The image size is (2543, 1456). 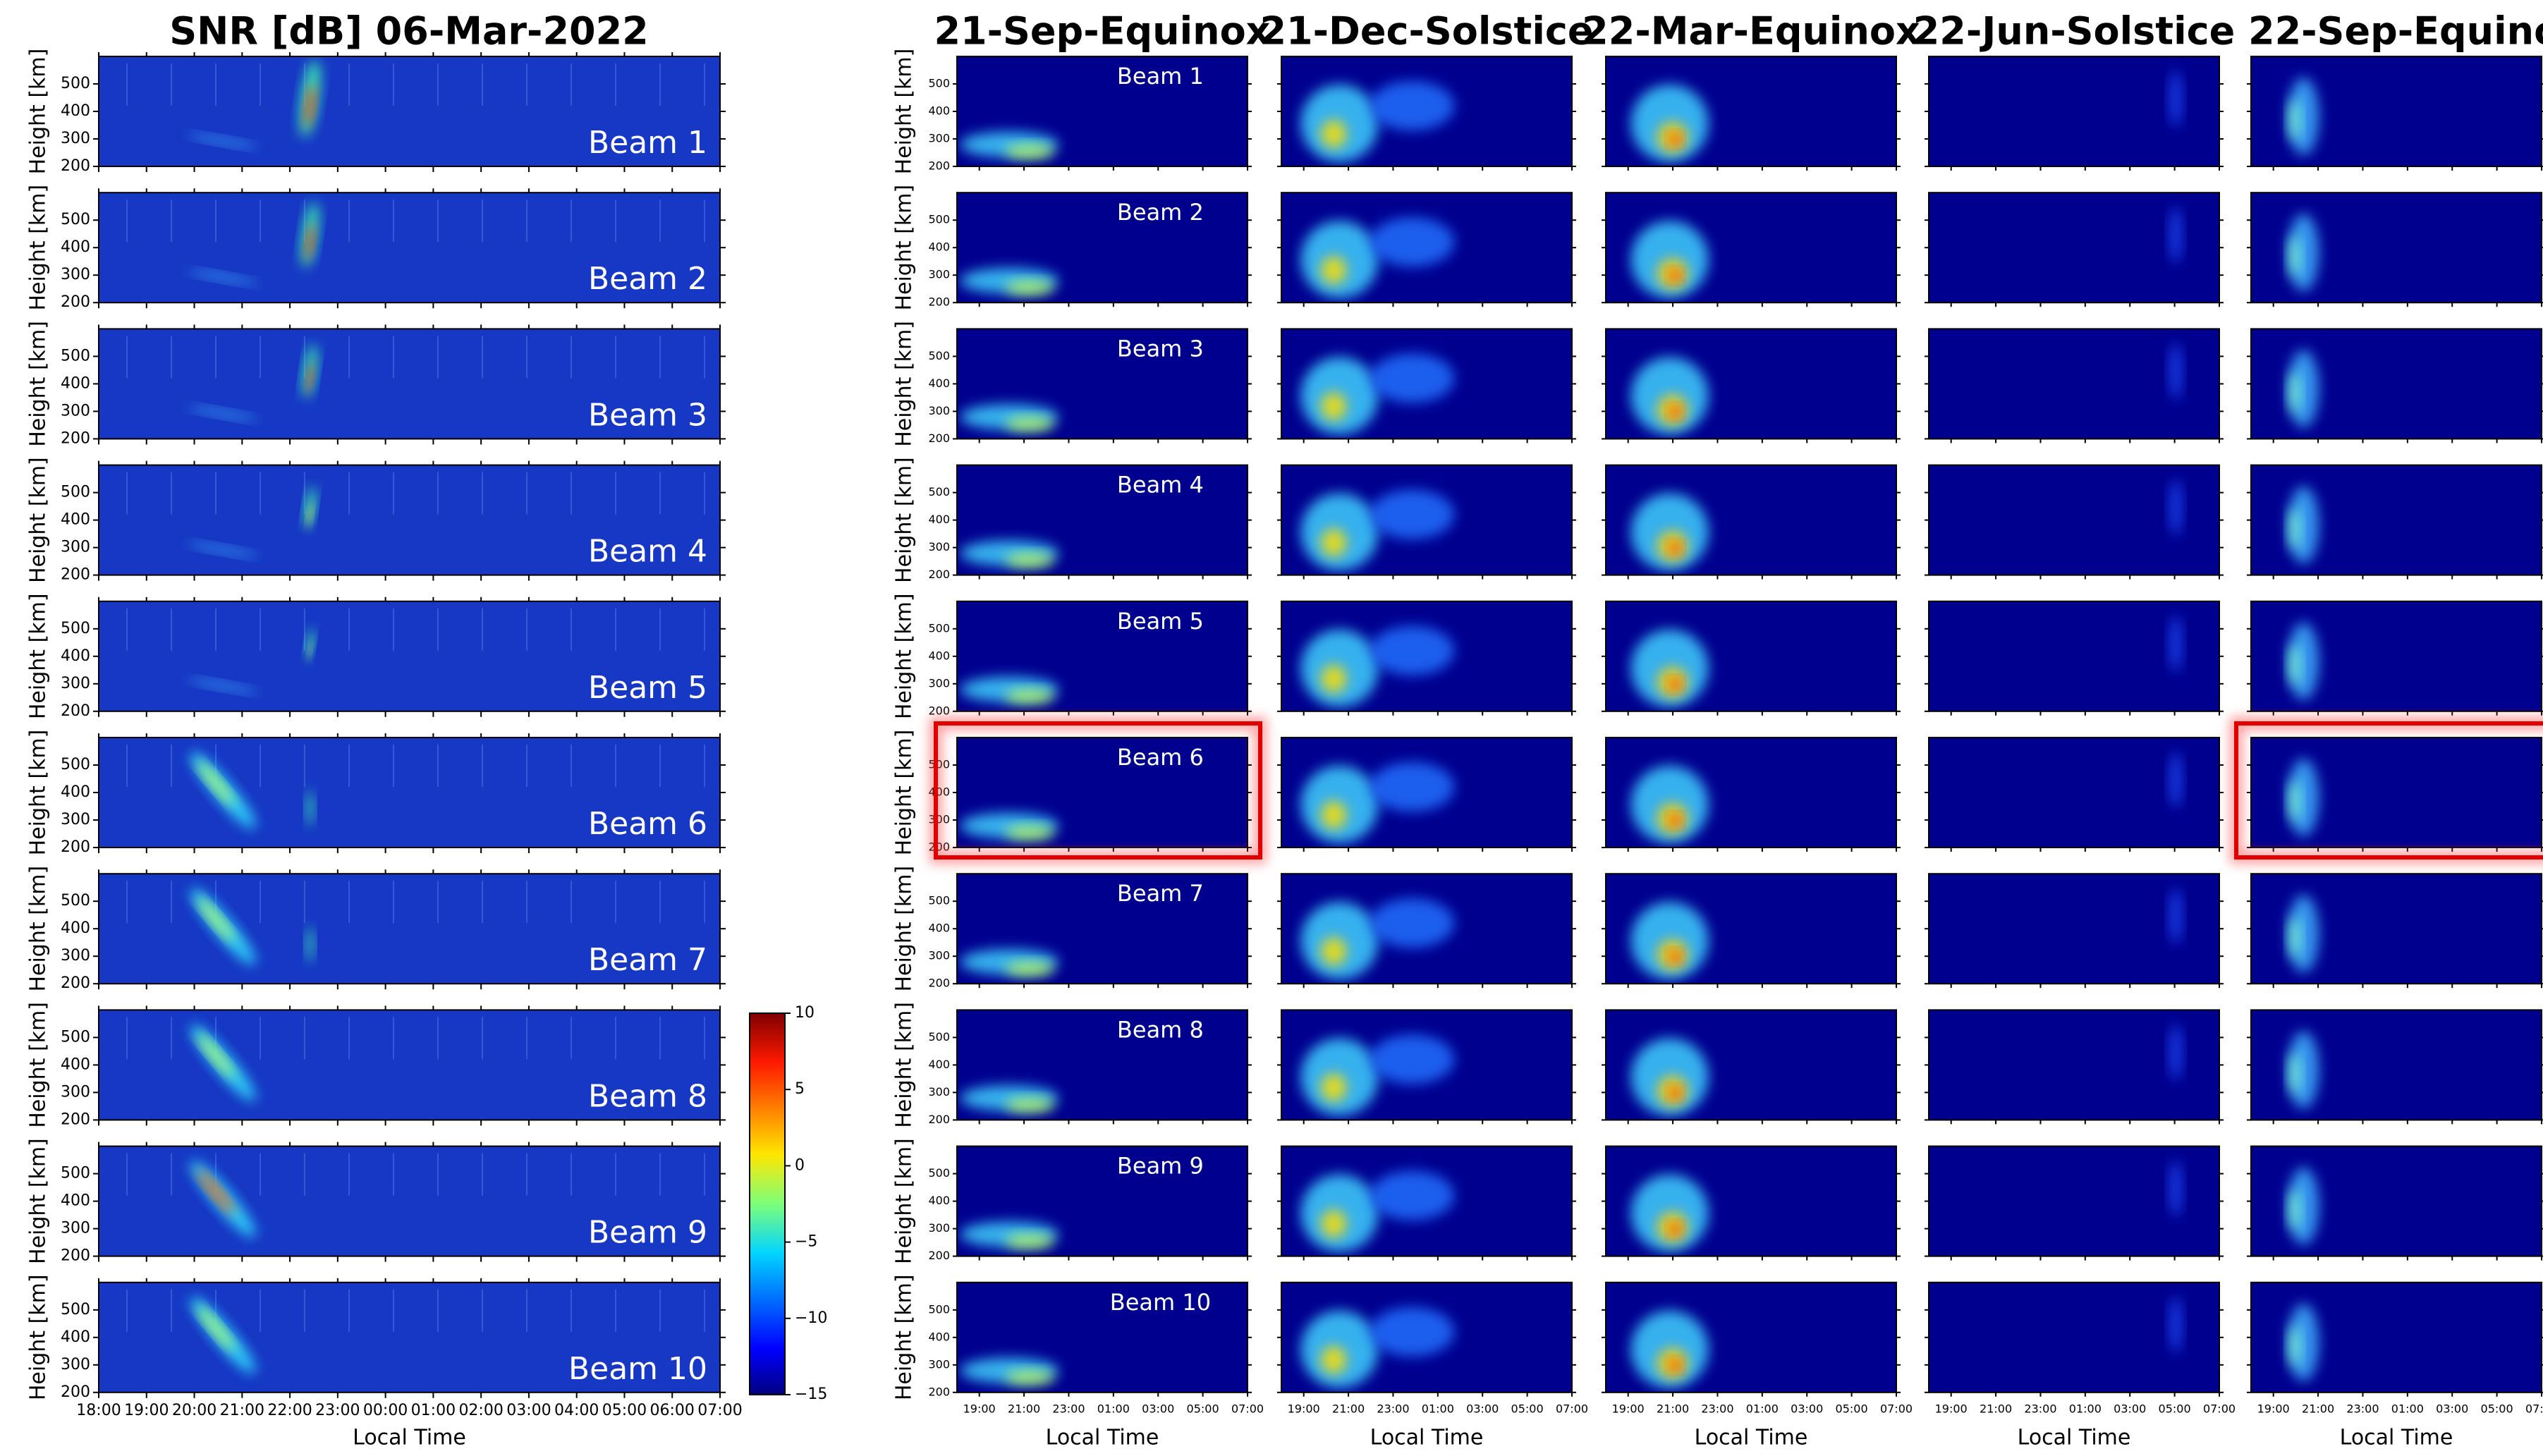 I want to click on panel: 19:00 21:00 23:00 01:00 03:00 05:00 07:00, so click(x=1432, y=1348).